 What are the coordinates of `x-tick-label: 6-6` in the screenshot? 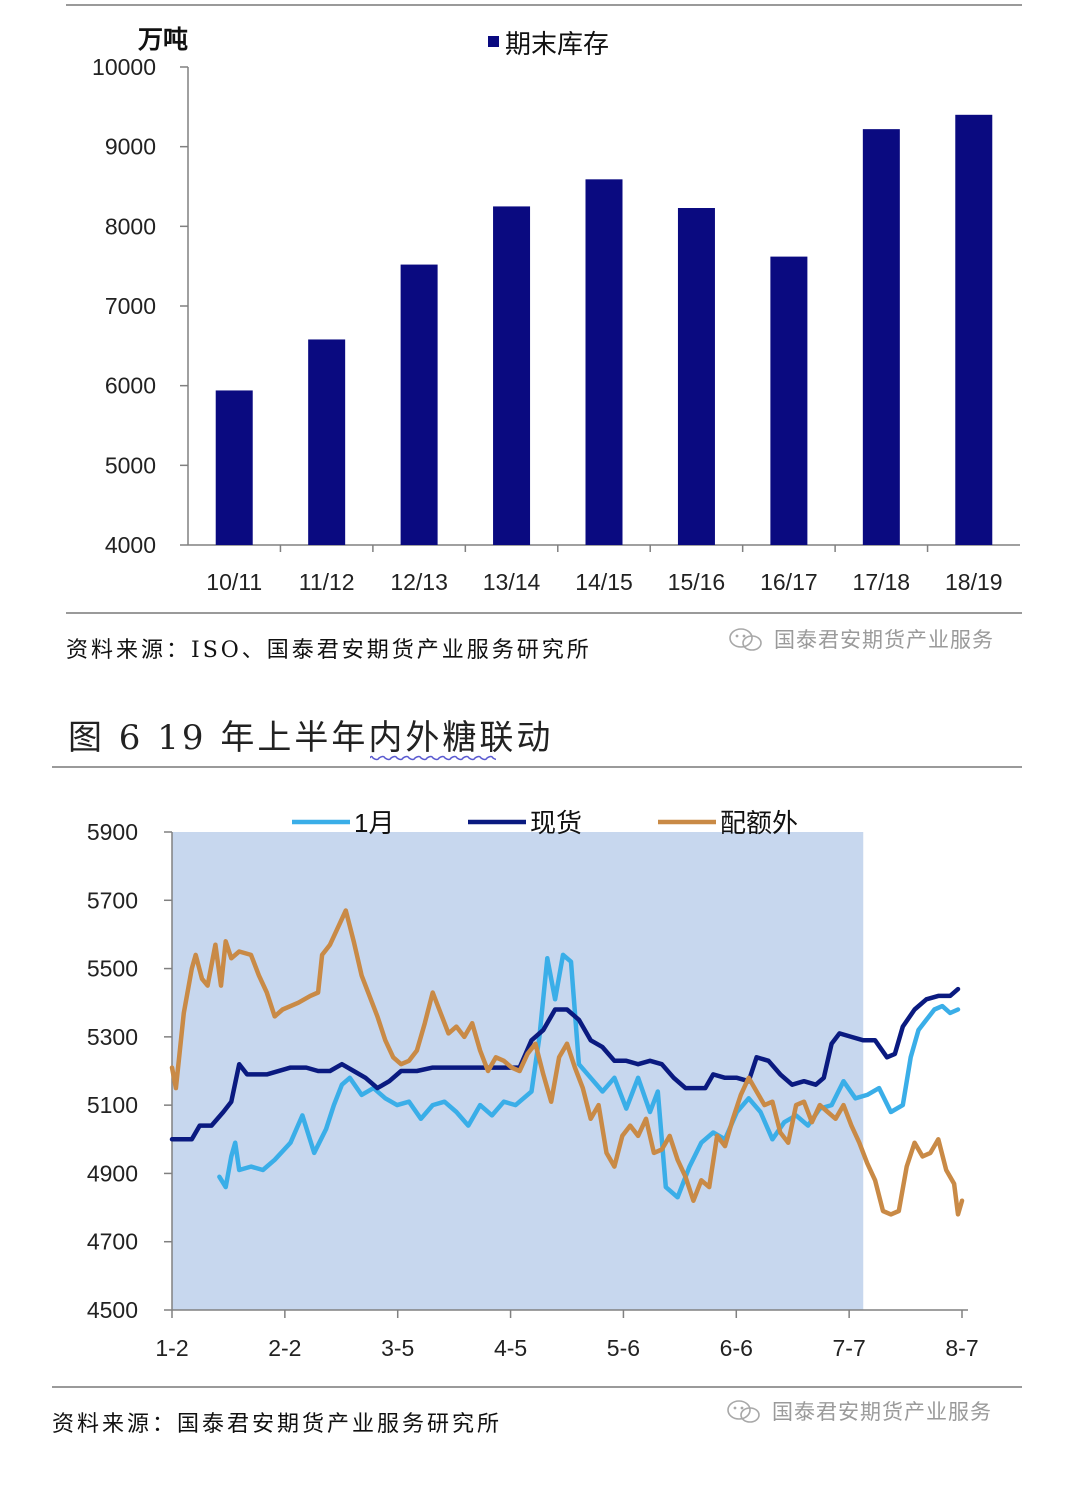 It's located at (736, 1348).